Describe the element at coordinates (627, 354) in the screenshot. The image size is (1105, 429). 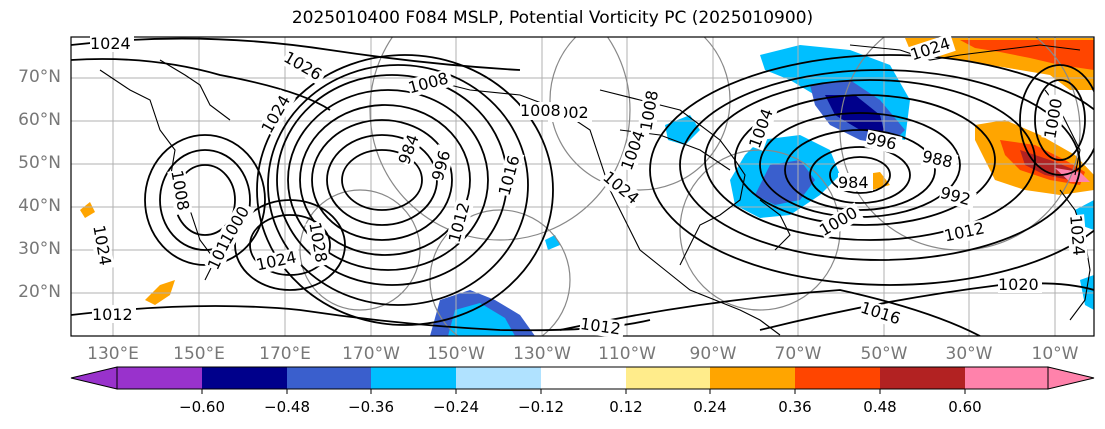
I see `lon-label-110w: 110°W` at that location.